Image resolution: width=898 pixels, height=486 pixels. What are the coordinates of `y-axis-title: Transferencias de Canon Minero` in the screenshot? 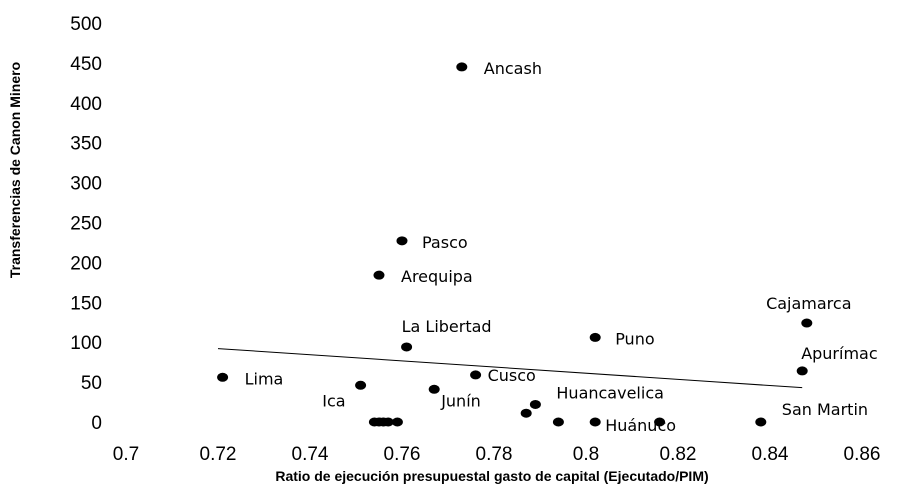 It's located at (15, 170).